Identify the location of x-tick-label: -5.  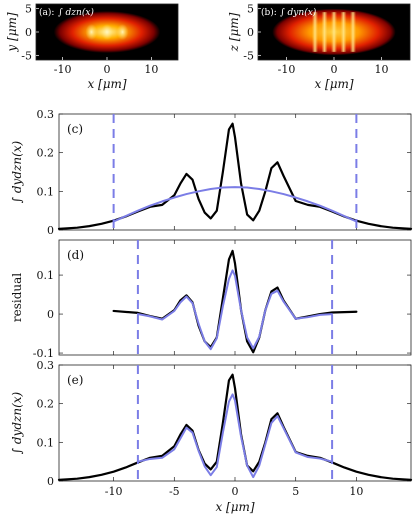
(174, 491).